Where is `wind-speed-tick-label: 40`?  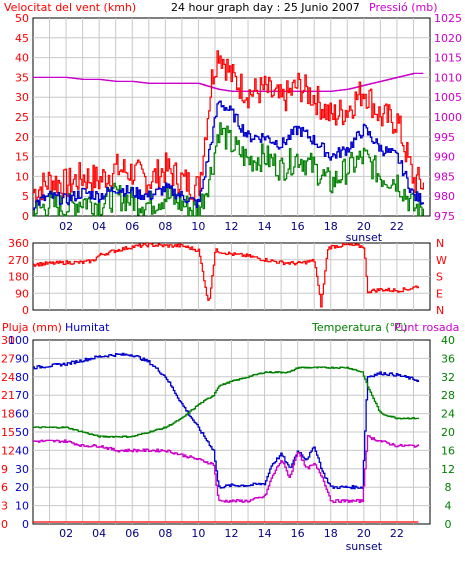
wind-speed-tick-label: 40 is located at coordinates (22, 58).